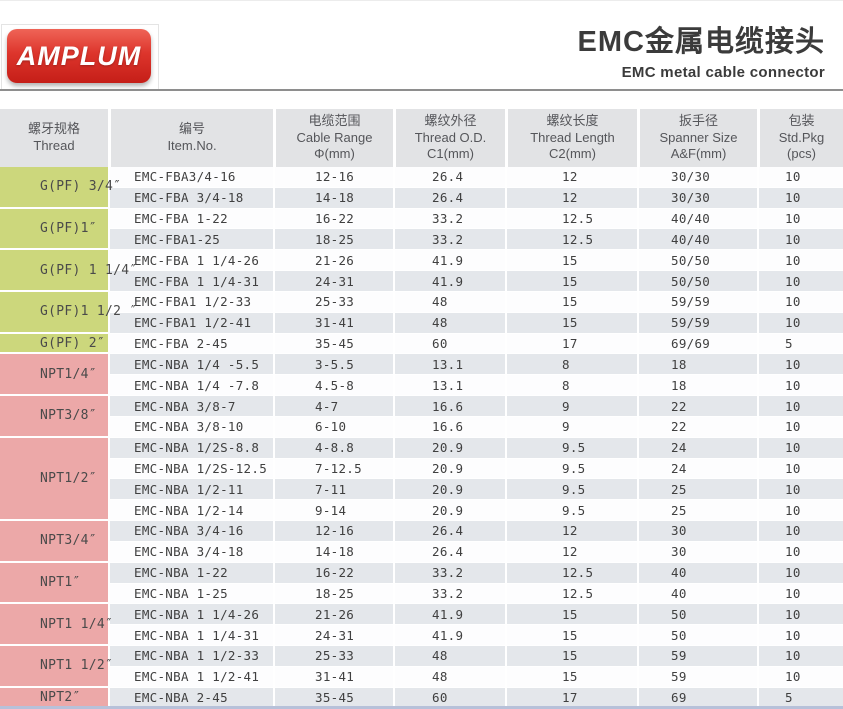 This screenshot has width=843, height=709. What do you see at coordinates (190, 177) in the screenshot?
I see `item-no-cell: EMC-FBA3/4-16` at bounding box center [190, 177].